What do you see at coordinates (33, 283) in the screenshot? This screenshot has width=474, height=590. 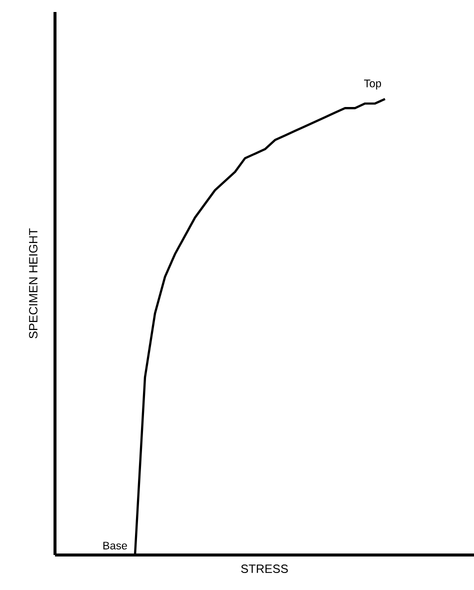 I see `y-axis-title: SPECIMEN HEIGHT` at bounding box center [33, 283].